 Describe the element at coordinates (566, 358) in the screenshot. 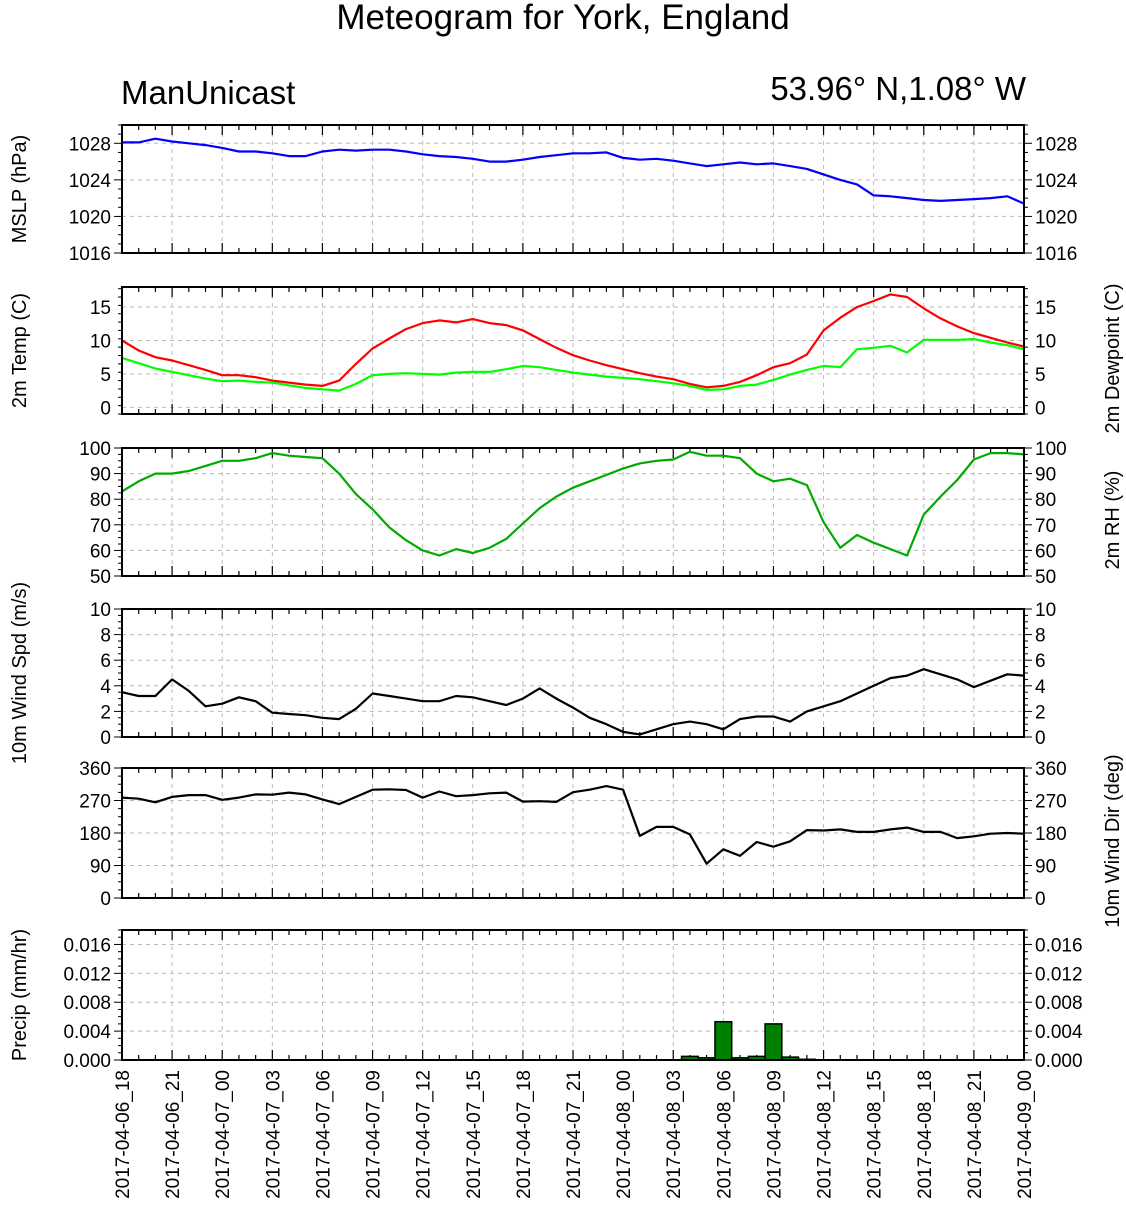

I see `panel-1: 0 0 5 5 10 10 15 15 2m Temp (C) 2m Dewpoint (C)` at that location.